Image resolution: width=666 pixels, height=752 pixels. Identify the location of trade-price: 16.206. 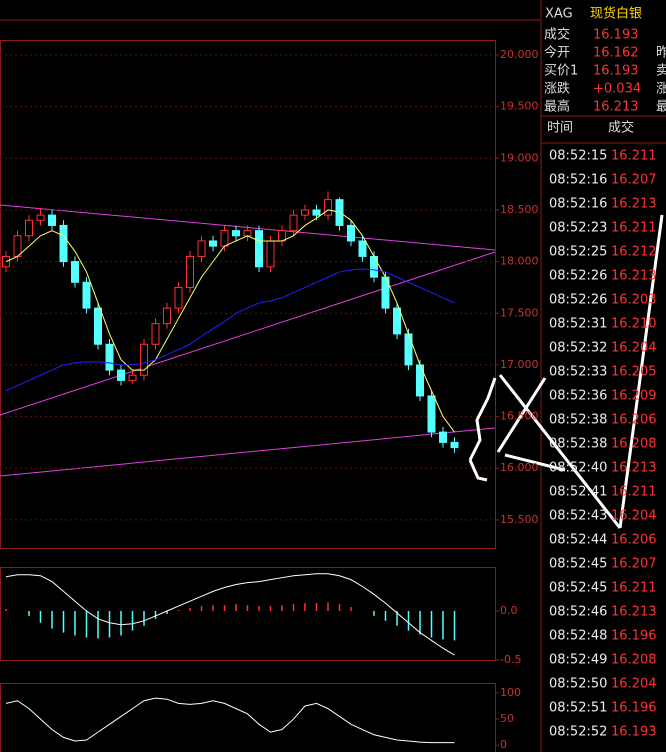
(634, 540).